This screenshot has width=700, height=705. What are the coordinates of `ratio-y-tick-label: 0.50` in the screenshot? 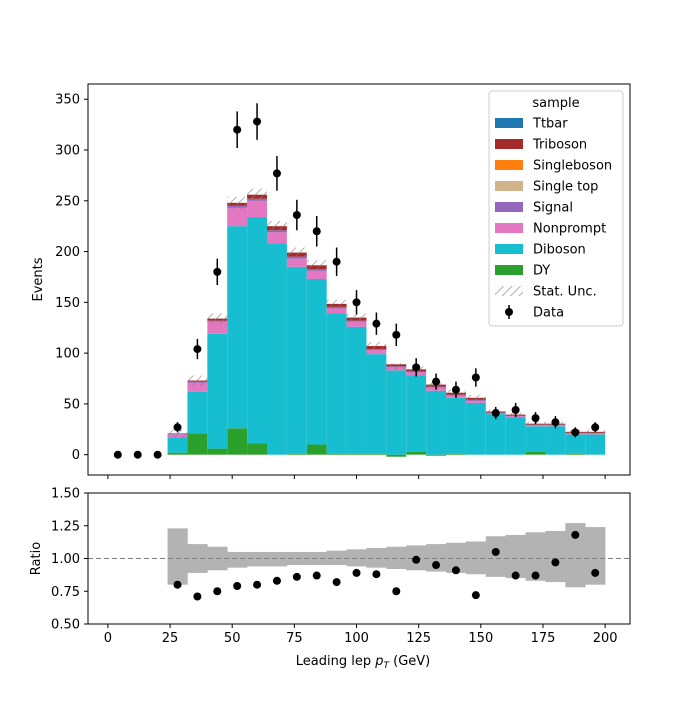 It's located at (65, 625).